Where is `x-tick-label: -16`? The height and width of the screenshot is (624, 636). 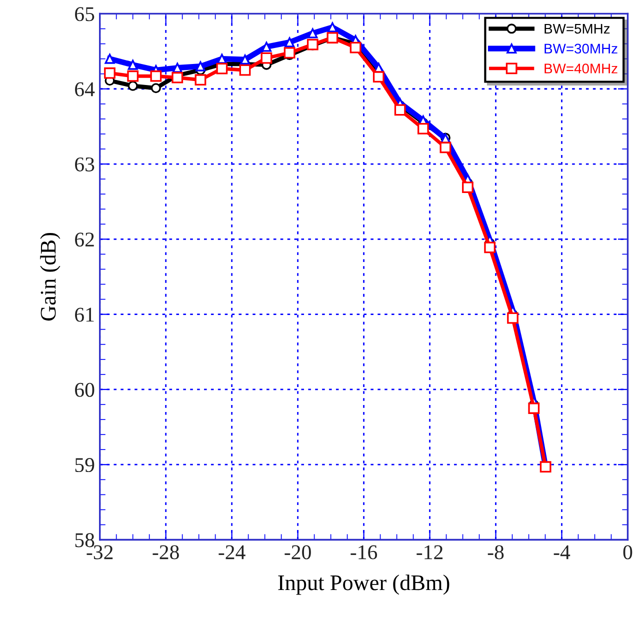 x-tick-label: -16 is located at coordinates (364, 552).